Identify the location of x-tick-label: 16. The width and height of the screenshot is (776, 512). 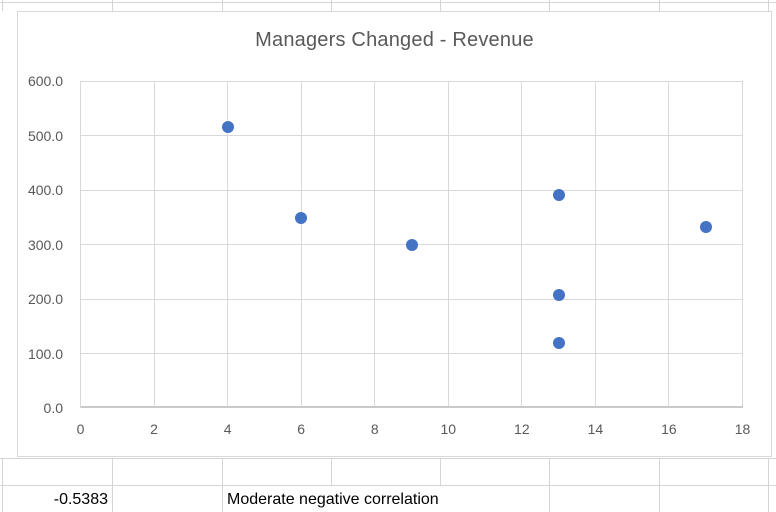
(669, 429).